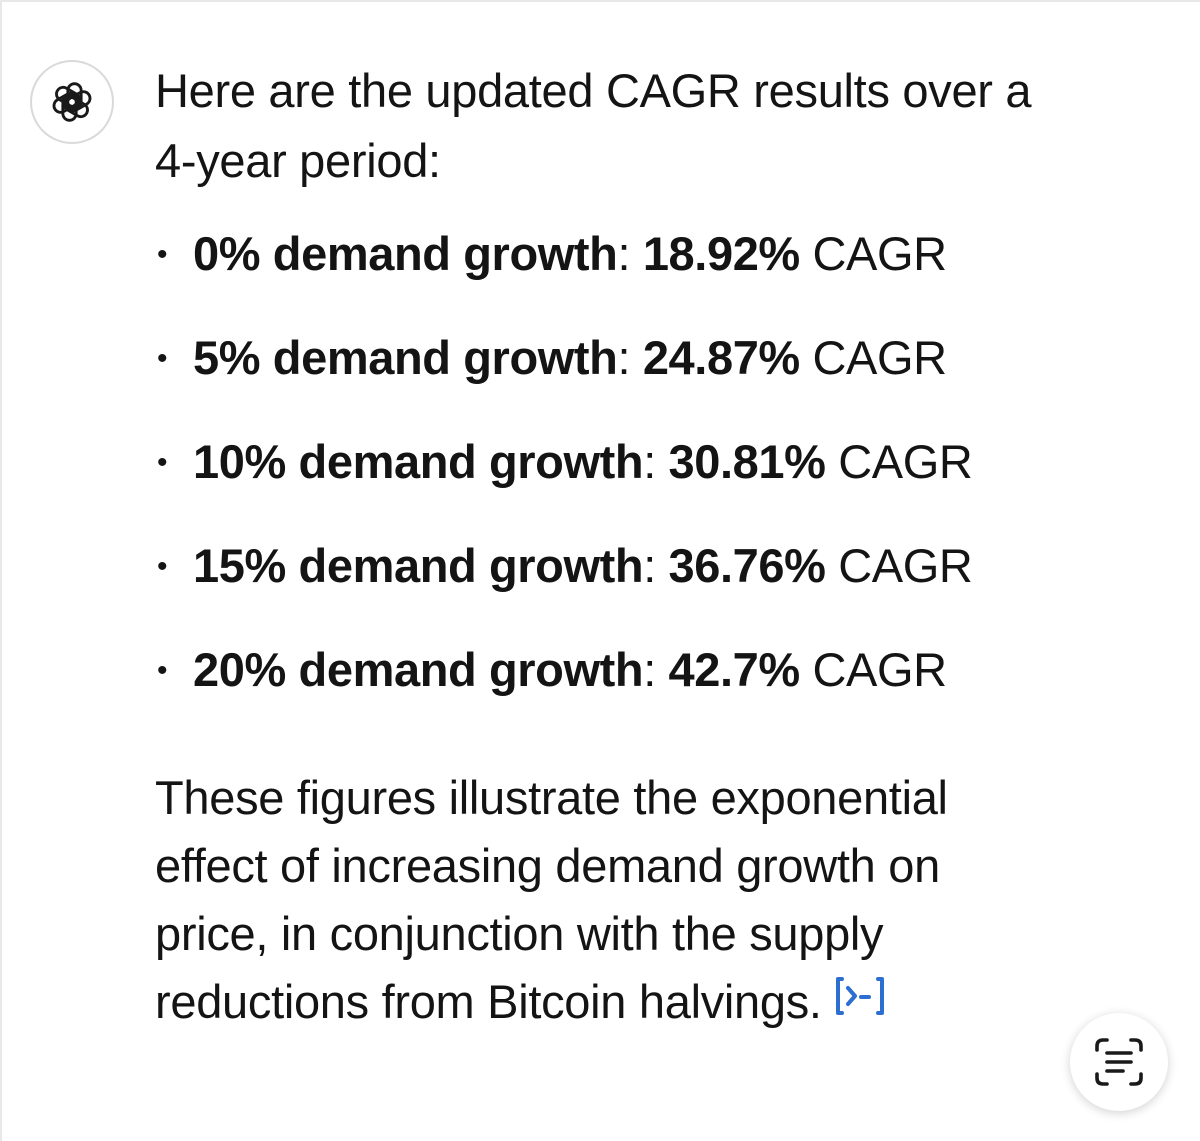 This screenshot has width=1200, height=1141. What do you see at coordinates (418, 565) in the screenshot?
I see `demand-growth-label: 15% demand growth` at bounding box center [418, 565].